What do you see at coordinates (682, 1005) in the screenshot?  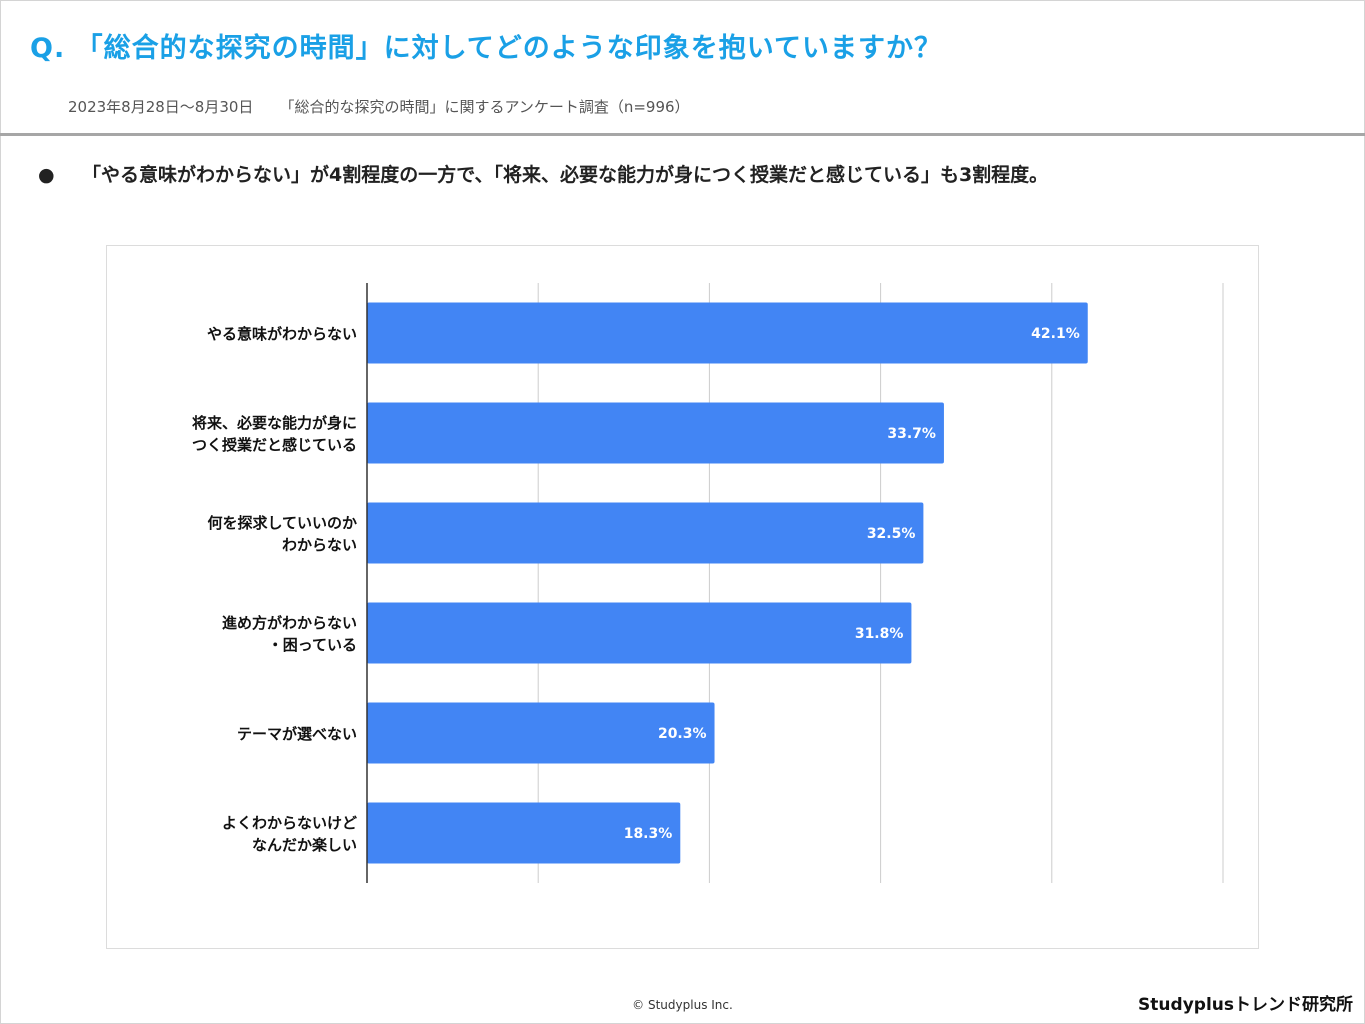 I see `copyright: © Studyplus Inc.` at bounding box center [682, 1005].